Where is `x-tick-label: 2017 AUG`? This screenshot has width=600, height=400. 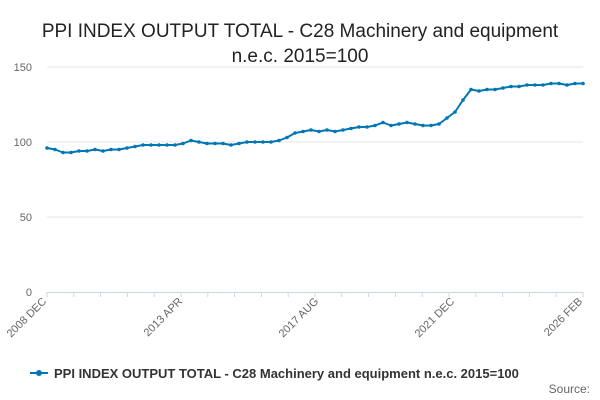
x-tick-label: 2017 AUG is located at coordinates (299, 318).